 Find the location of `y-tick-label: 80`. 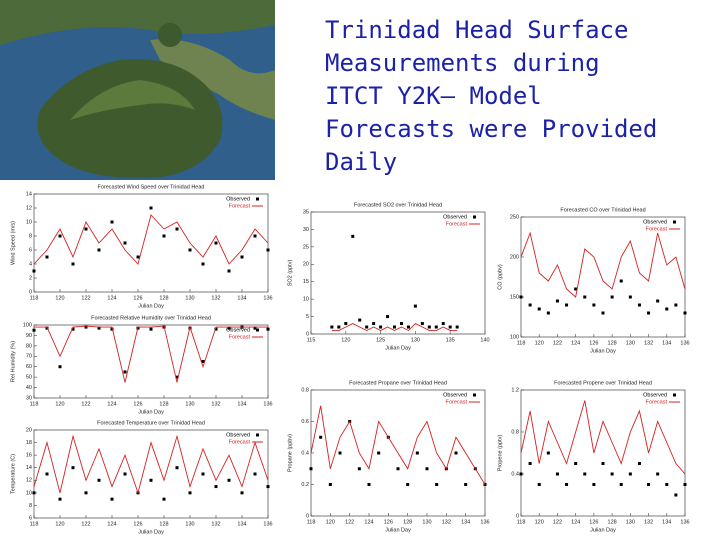

y-tick-label: 80 is located at coordinates (29, 346).